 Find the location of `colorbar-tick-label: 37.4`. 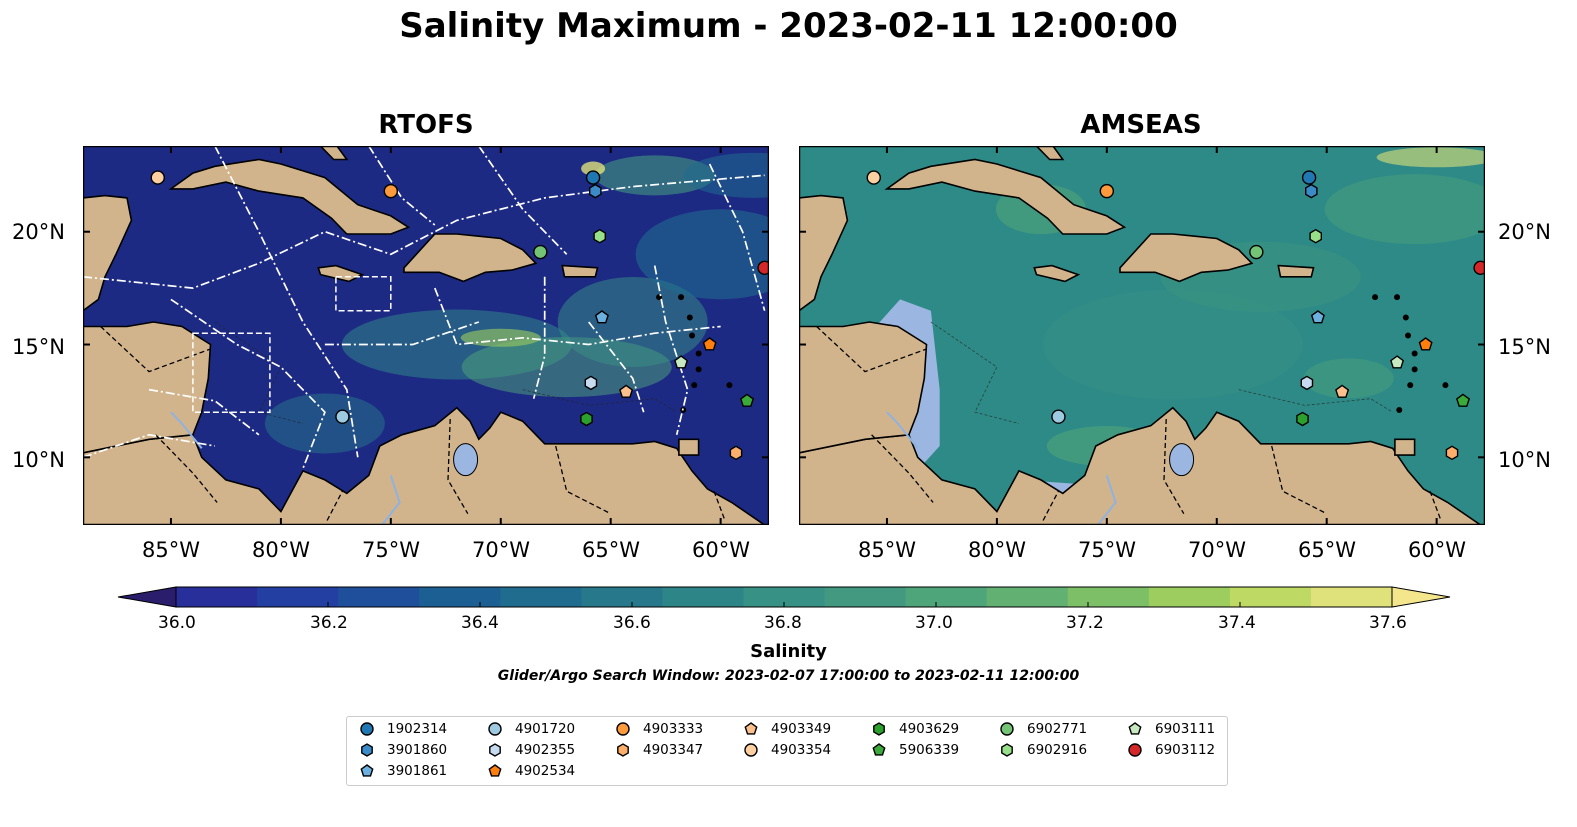

colorbar-tick-label: 37.4 is located at coordinates (1237, 623).